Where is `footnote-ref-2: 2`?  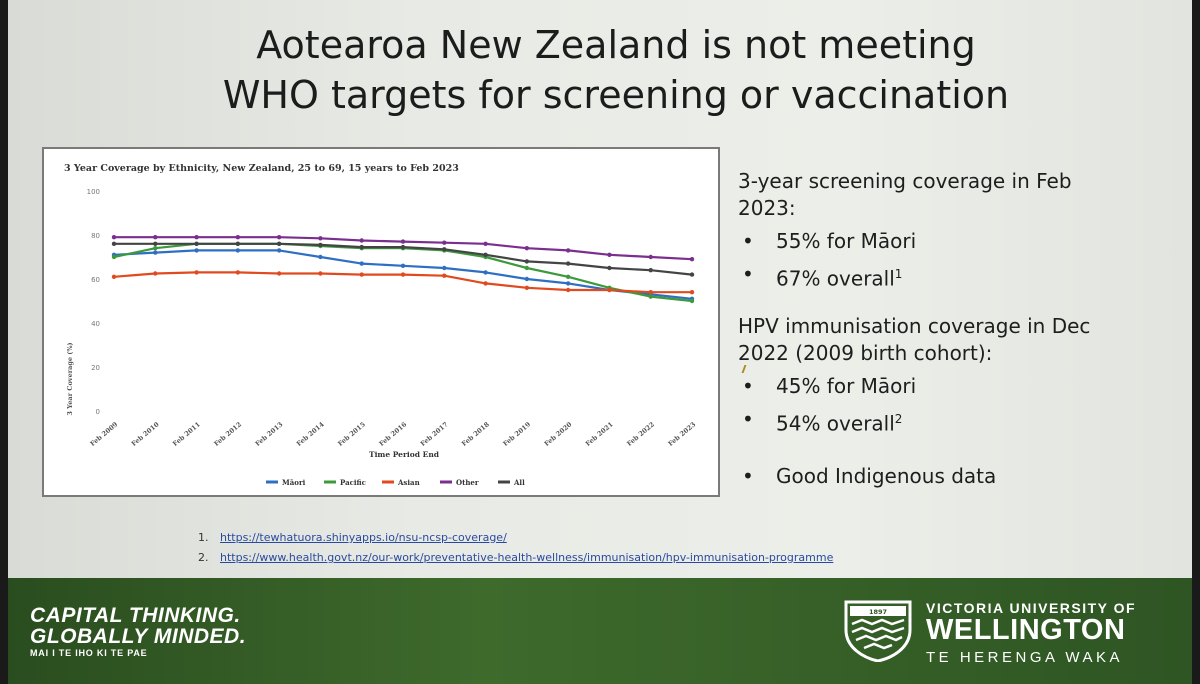
footnote-ref-2: 2 is located at coordinates (898, 418).